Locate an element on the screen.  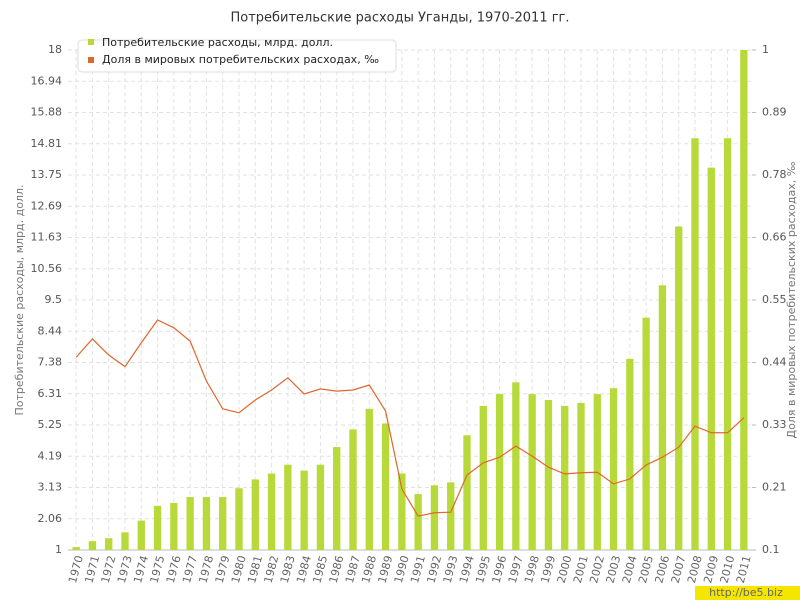
y-tick-label: 3.13 is located at coordinates (50, 487).